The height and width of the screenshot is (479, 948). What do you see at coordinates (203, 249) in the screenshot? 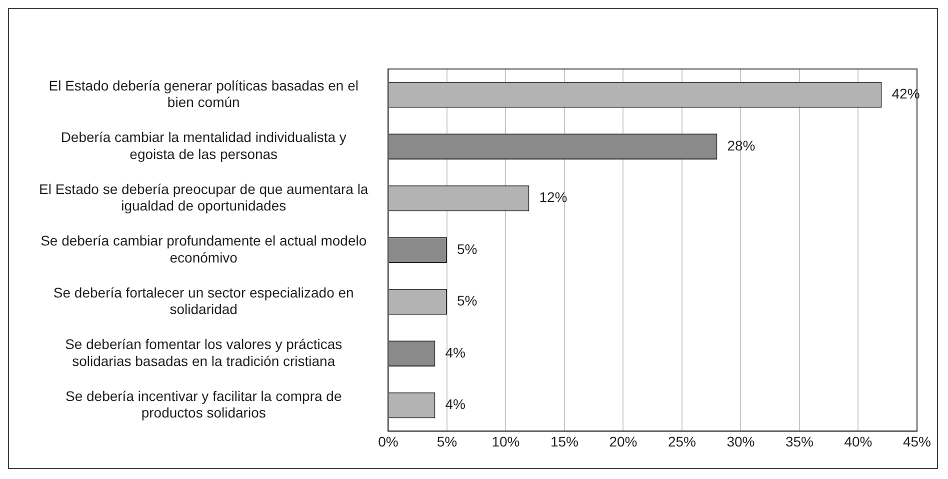
I see `y-tick-label: Se debería cambiar profundamente el actual modelo económivo` at bounding box center [203, 249].